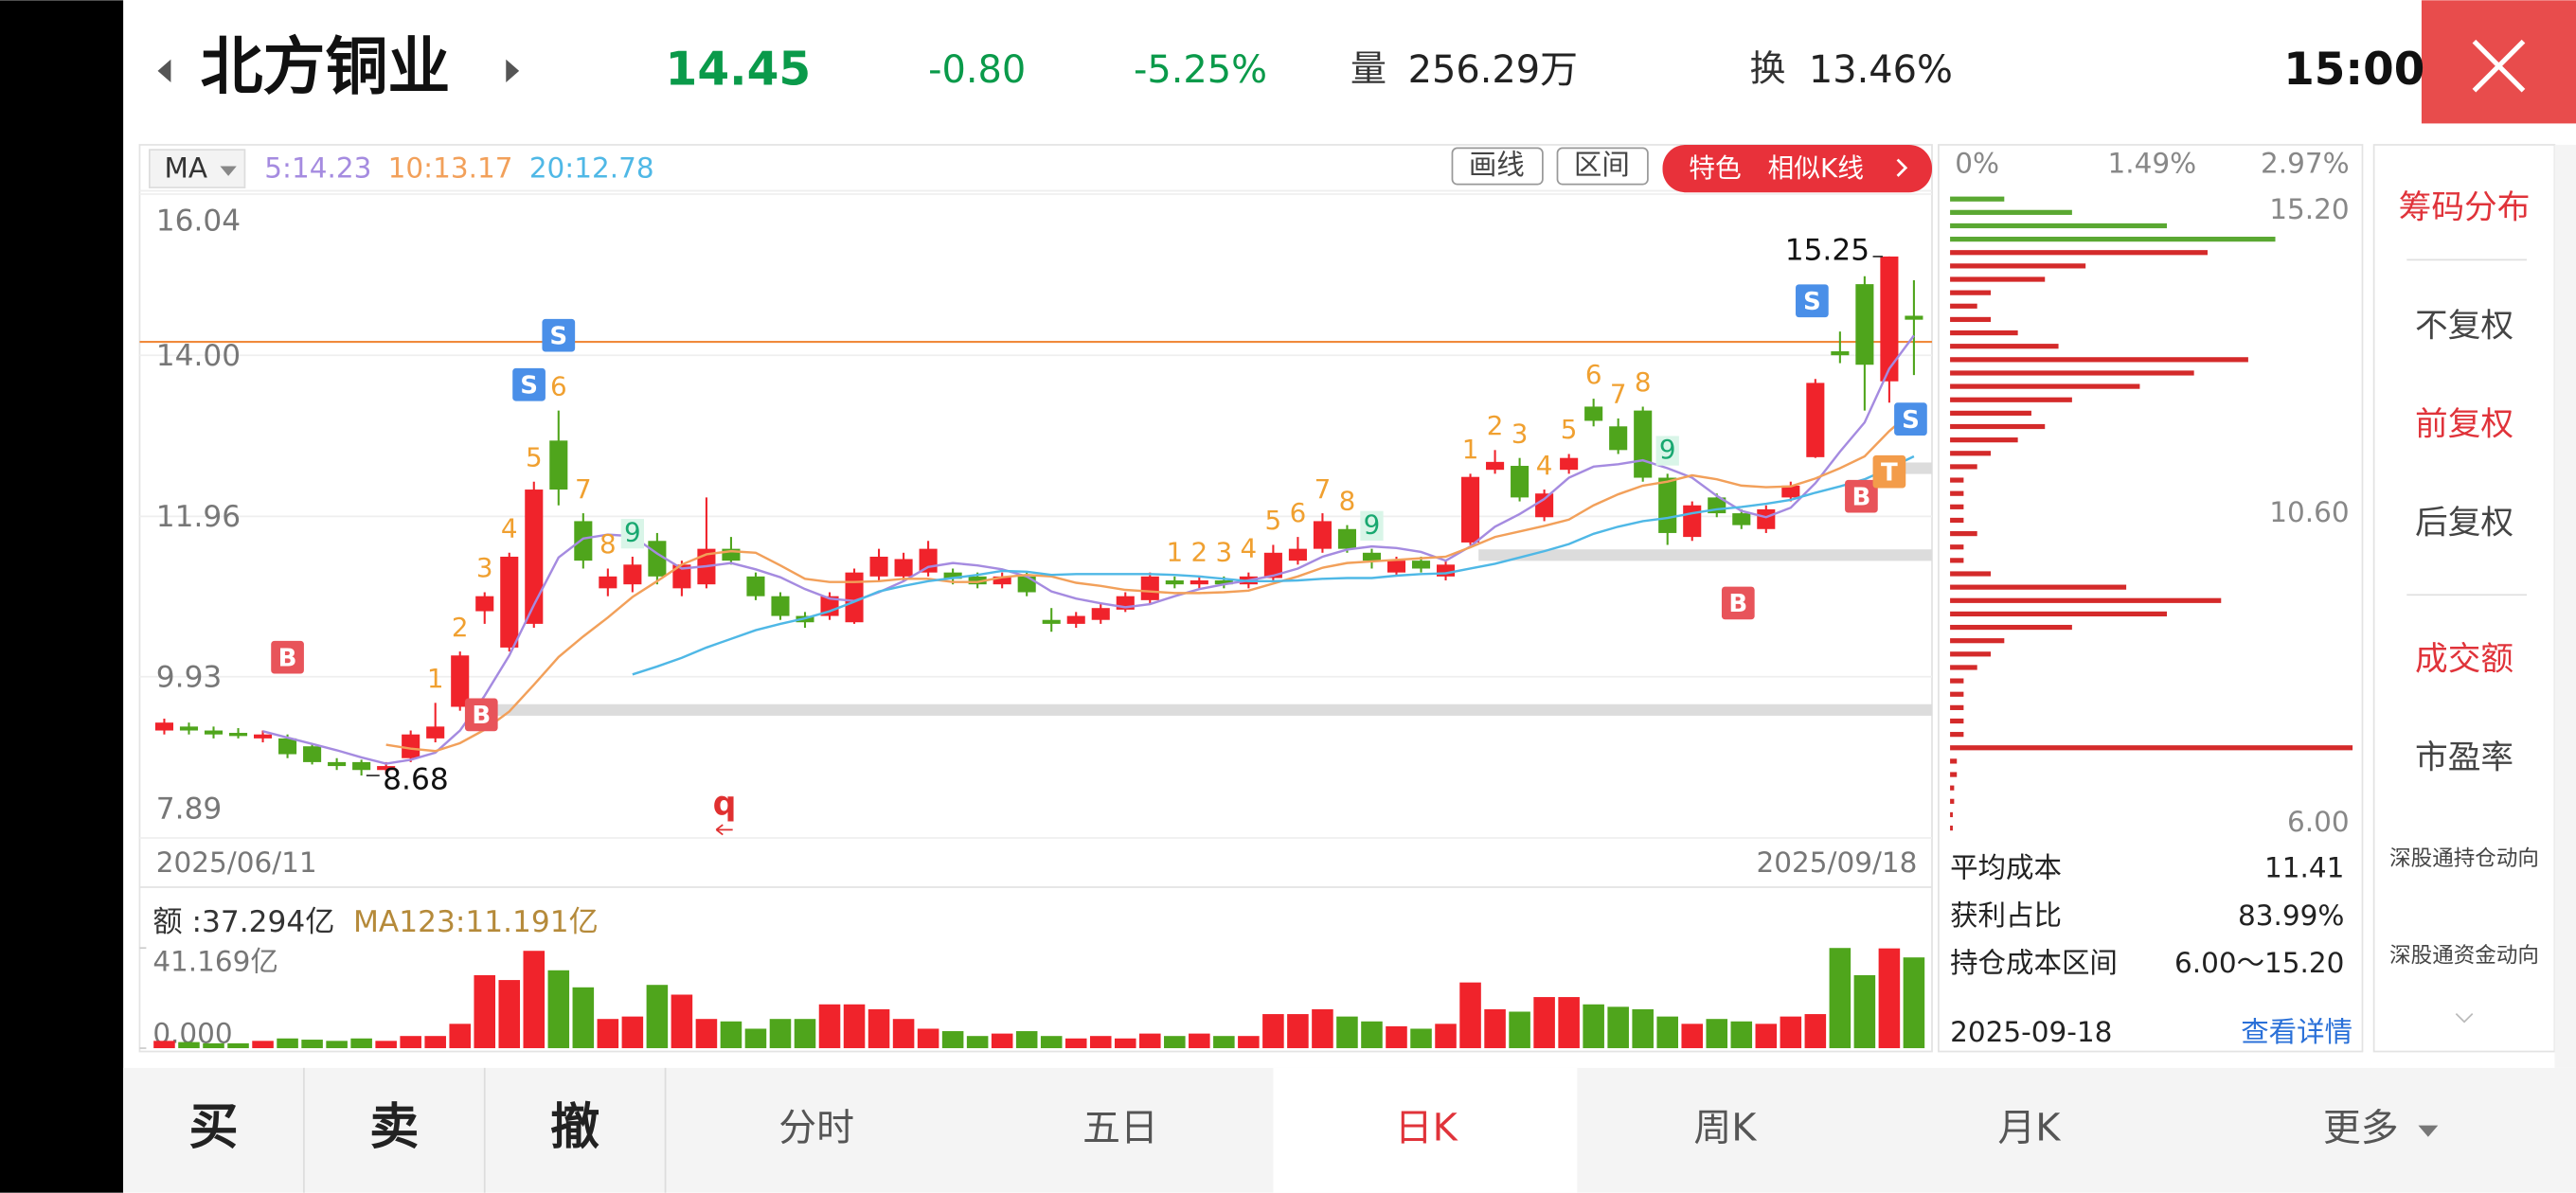  I want to click on menu-item: 深股通资金动向, so click(2464, 955).